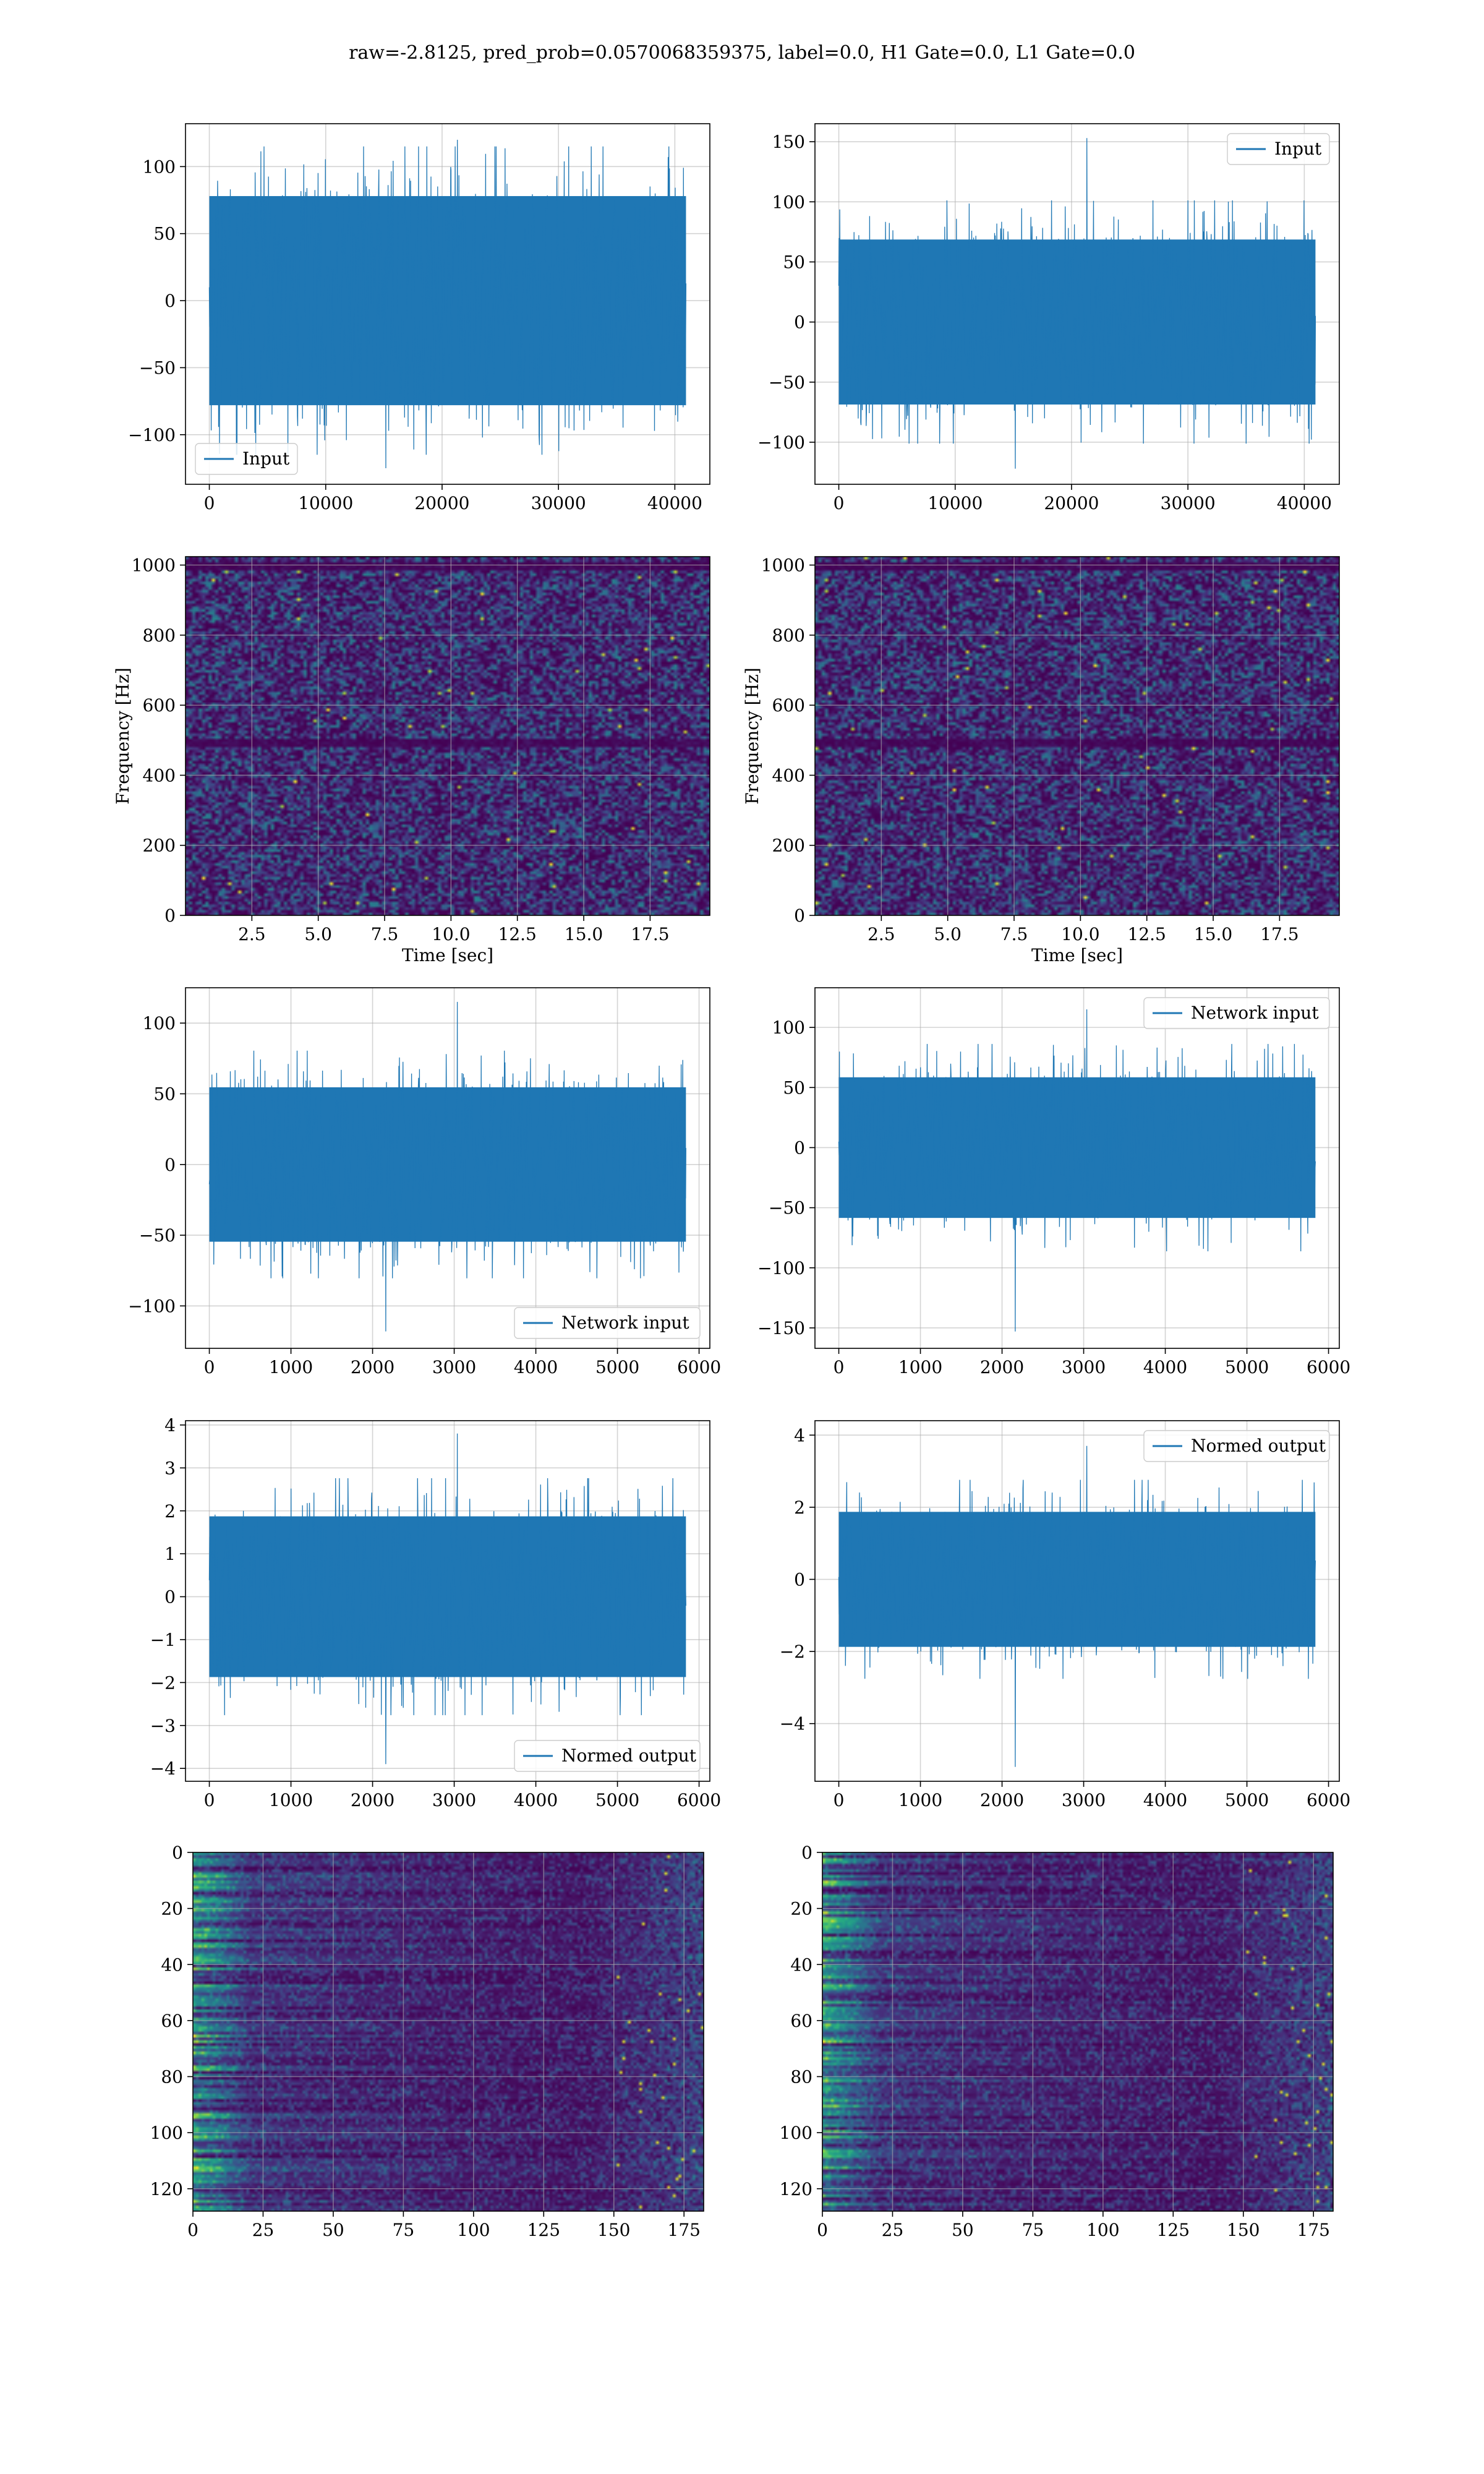 The width and height of the screenshot is (1484, 2474). I want to click on l1-spectrogram-ytick-label: 0, so click(799, 915).